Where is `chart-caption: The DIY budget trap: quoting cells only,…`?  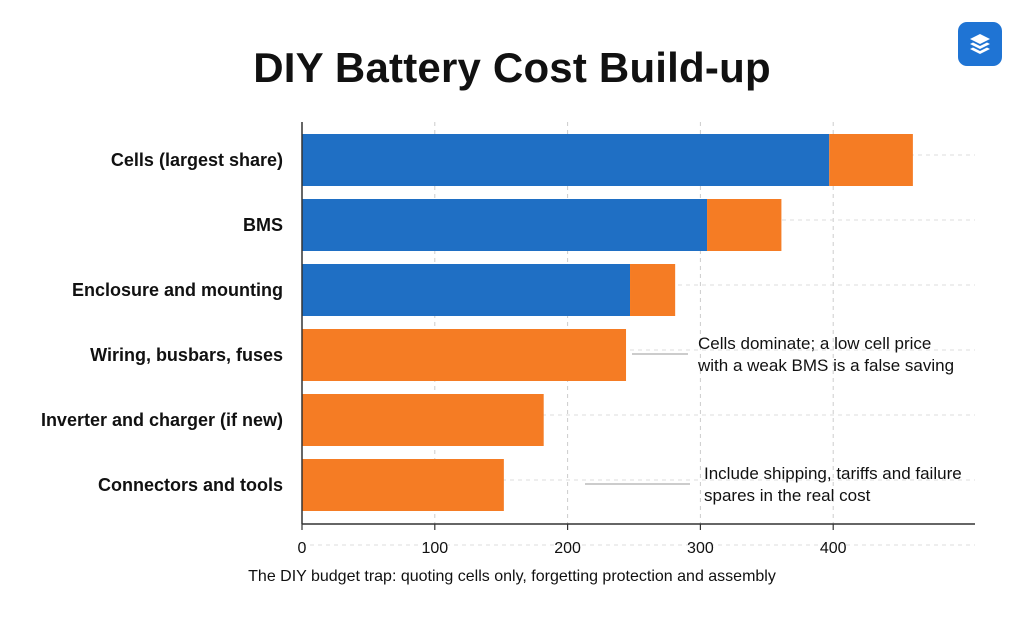
chart-caption: The DIY budget trap: quoting cells only,… is located at coordinates (512, 576).